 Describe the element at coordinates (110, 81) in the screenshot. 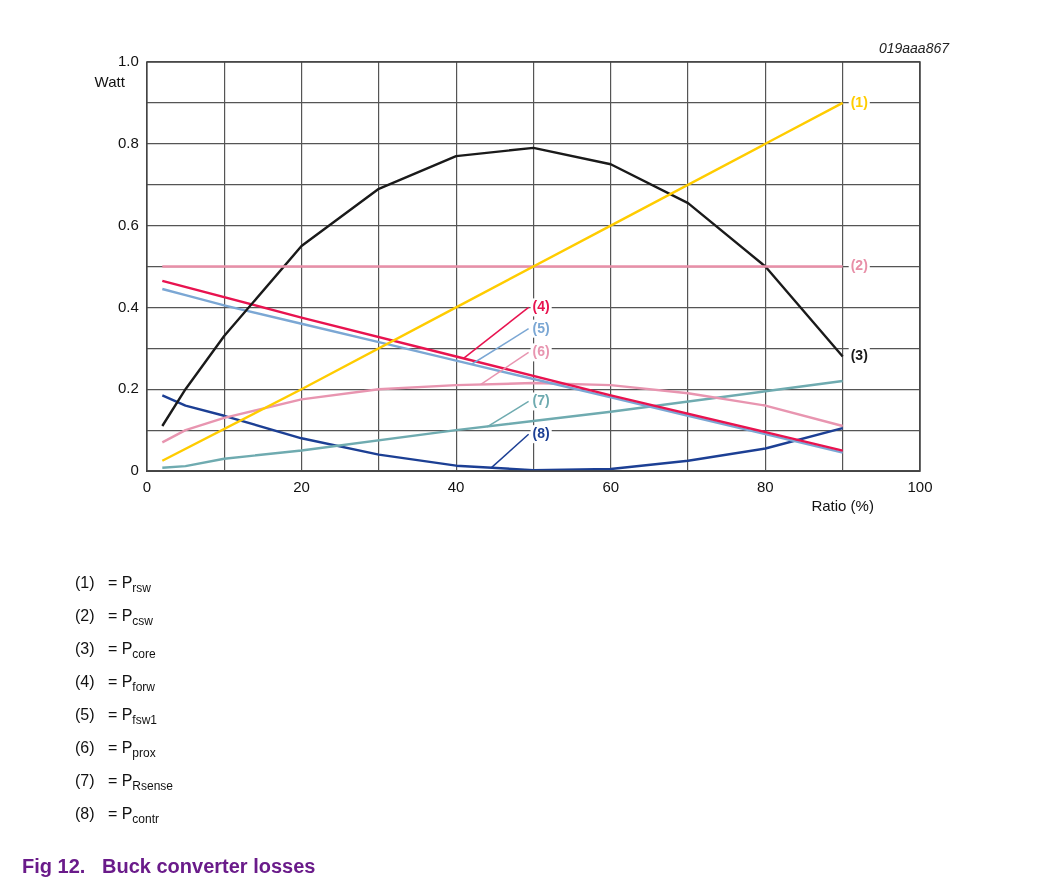

I see `y-axis-title: Watt` at that location.